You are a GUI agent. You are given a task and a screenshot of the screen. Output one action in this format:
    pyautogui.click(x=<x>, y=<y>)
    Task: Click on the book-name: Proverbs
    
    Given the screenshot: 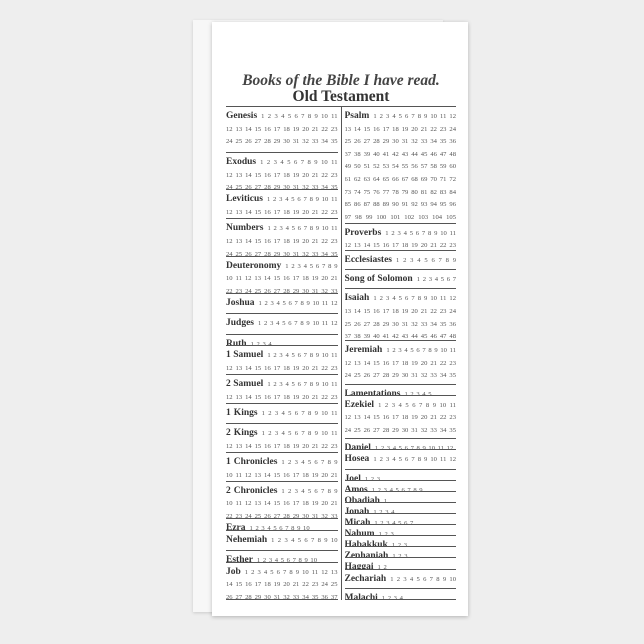 What is the action you would take?
    pyautogui.click(x=363, y=232)
    